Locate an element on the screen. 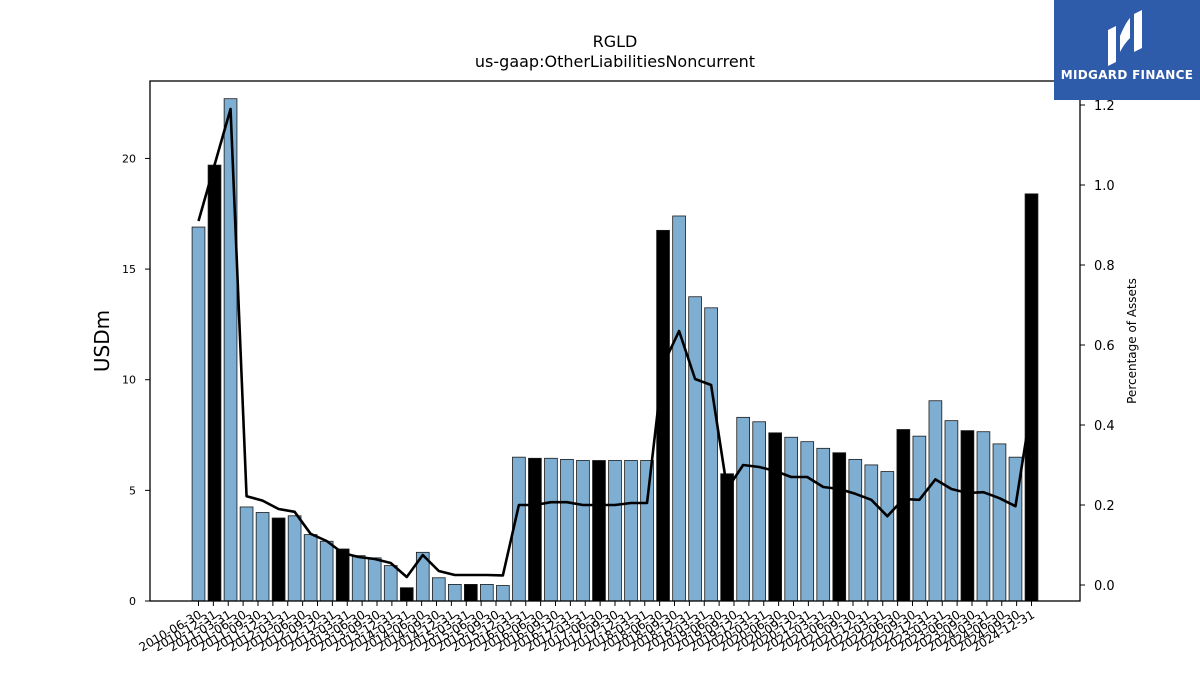  logo-mark-icon is located at coordinates (1125, 38).